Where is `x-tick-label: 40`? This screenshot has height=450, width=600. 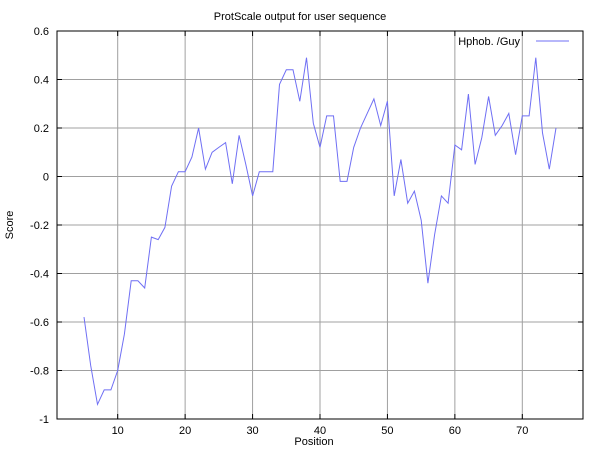
x-tick-label: 40 is located at coordinates (320, 431).